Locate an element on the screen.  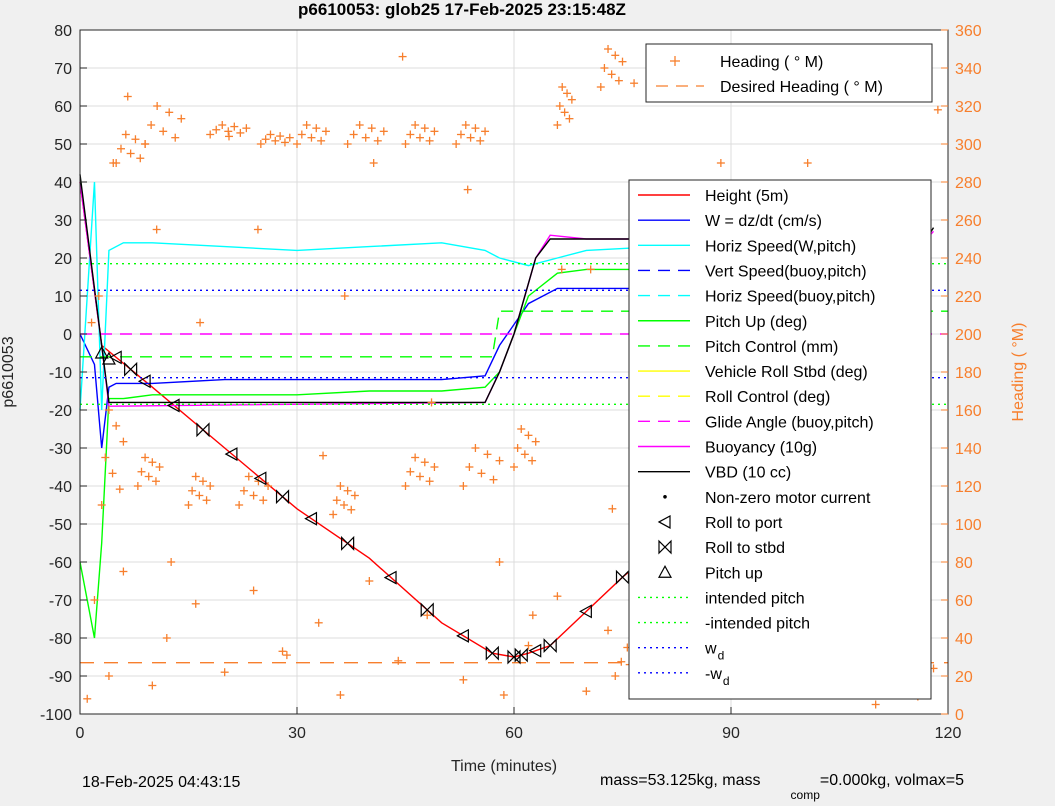
legend-label: Height (5m) is located at coordinates (747, 196).